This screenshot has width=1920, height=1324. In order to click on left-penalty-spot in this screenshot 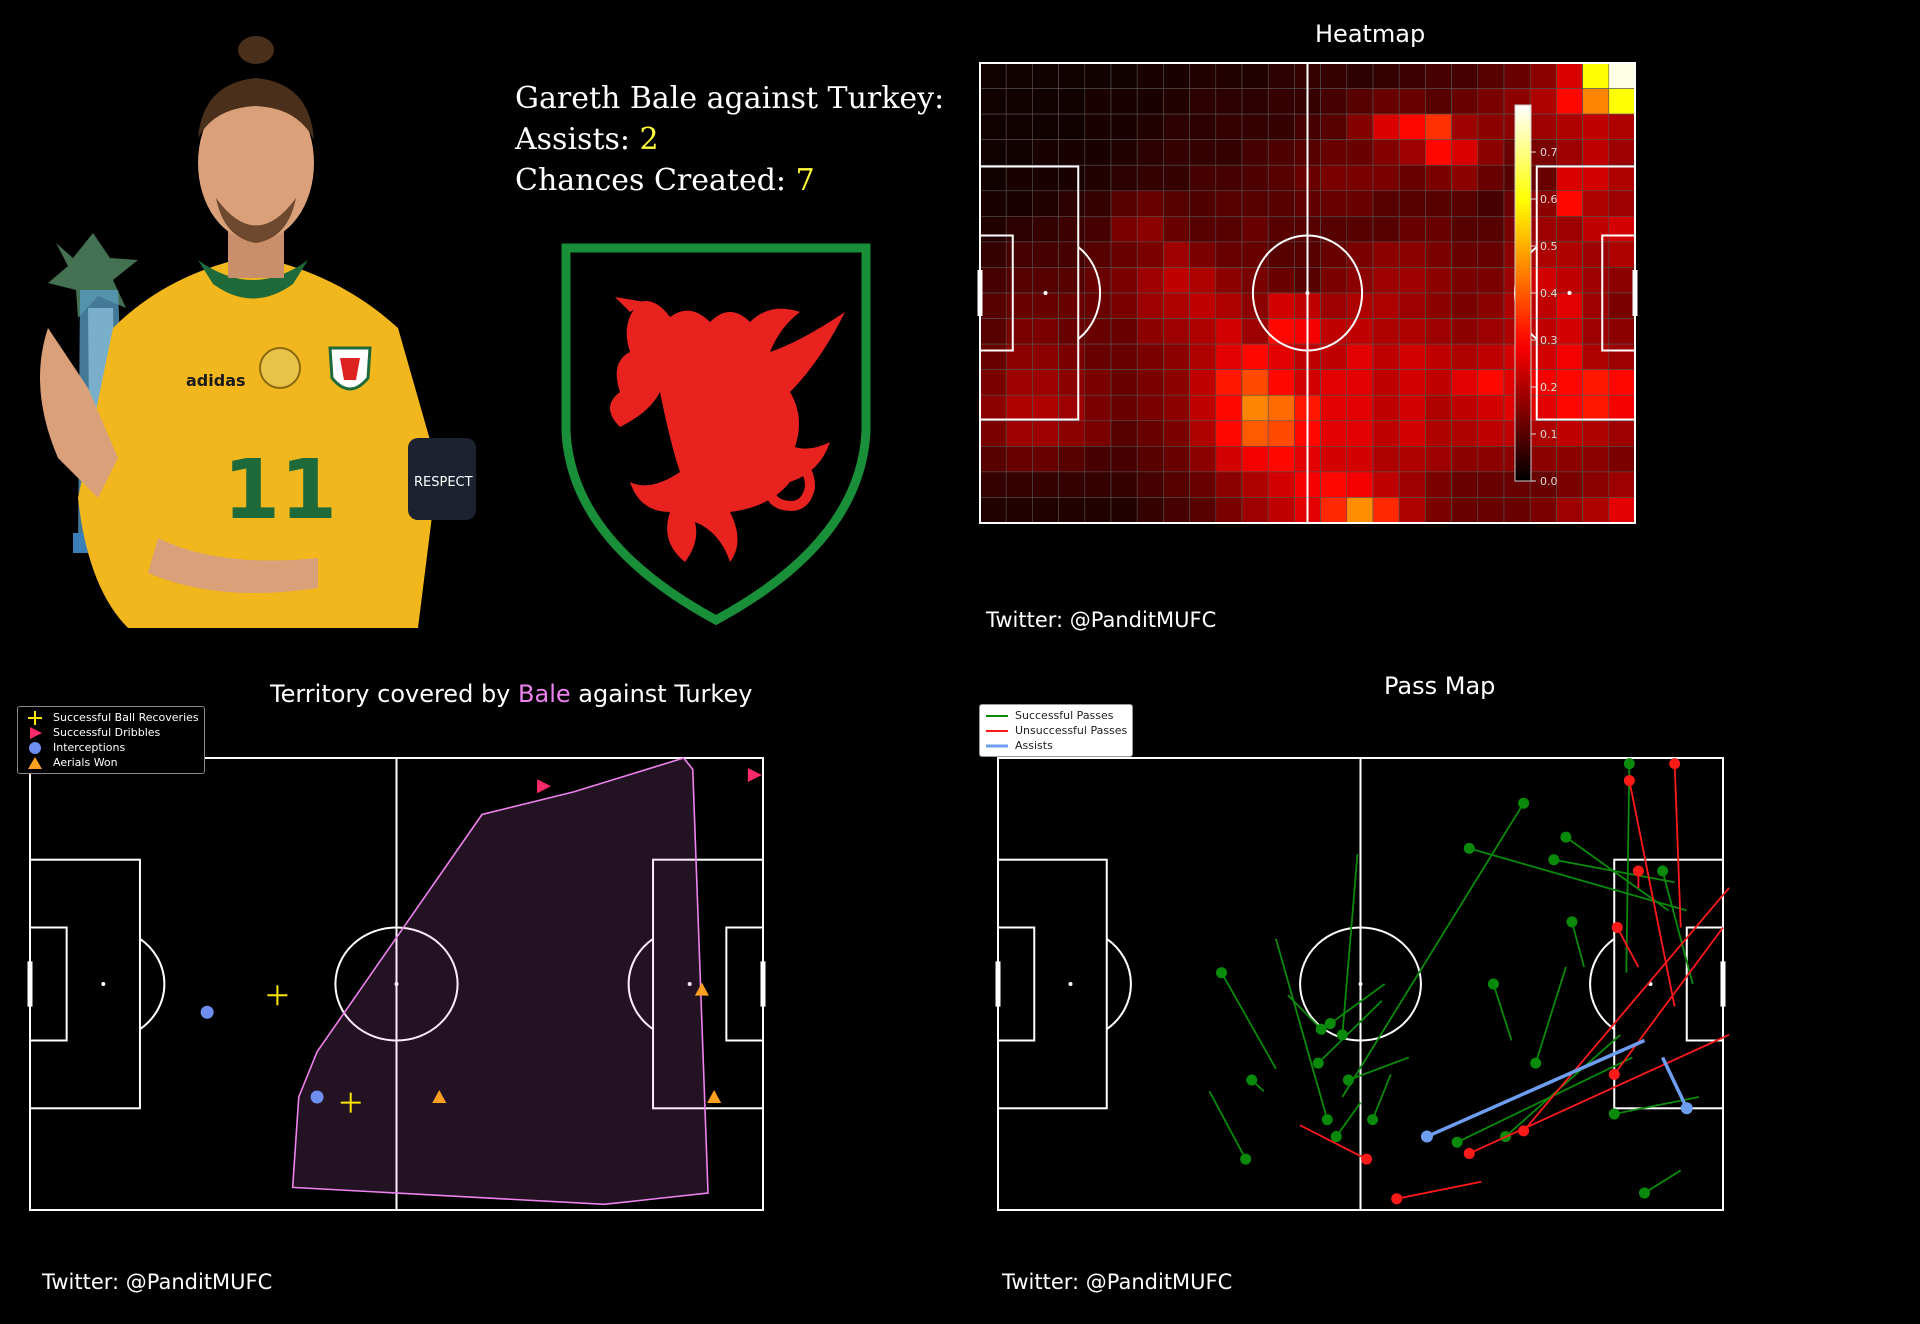, I will do `click(103, 984)`.